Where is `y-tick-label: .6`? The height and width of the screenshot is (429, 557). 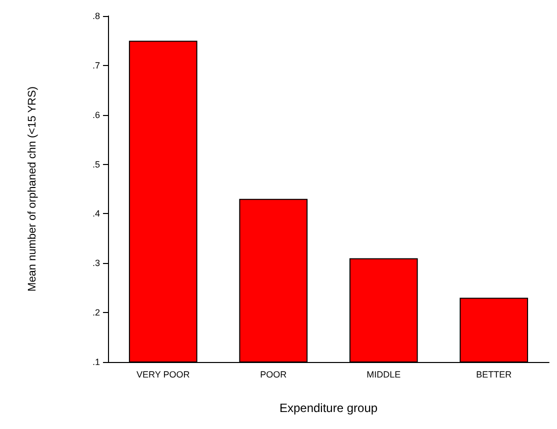
y-tick-label: .6 is located at coordinates (96, 115).